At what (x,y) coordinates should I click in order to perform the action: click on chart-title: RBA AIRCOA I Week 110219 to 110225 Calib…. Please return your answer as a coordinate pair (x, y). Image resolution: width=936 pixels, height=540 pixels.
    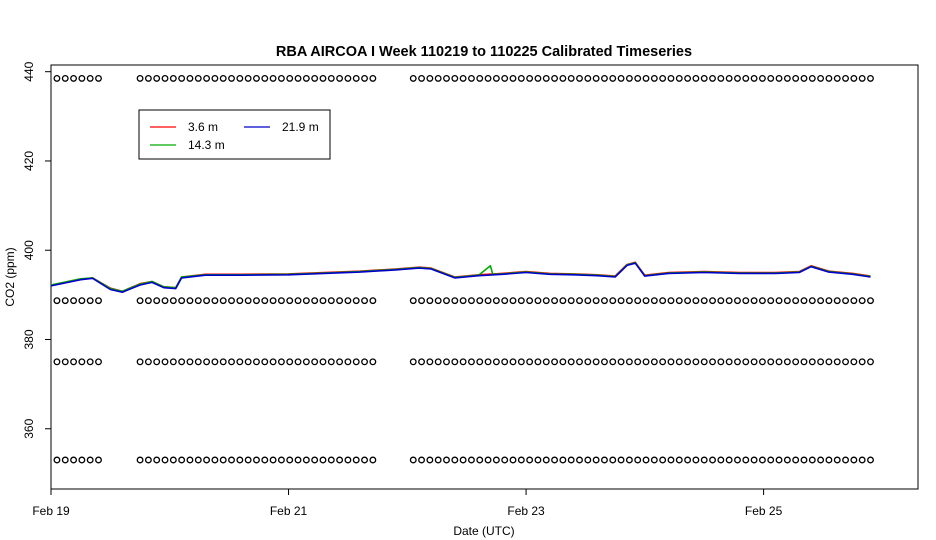
    Looking at the image, I should click on (484, 52).